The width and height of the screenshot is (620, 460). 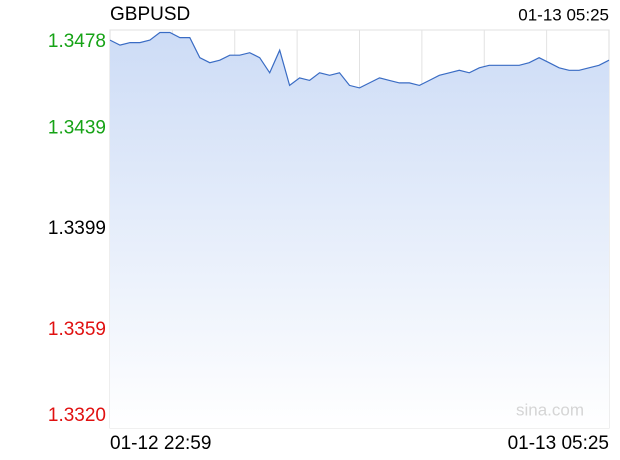 What do you see at coordinates (359, 60) in the screenshot?
I see `price-line` at bounding box center [359, 60].